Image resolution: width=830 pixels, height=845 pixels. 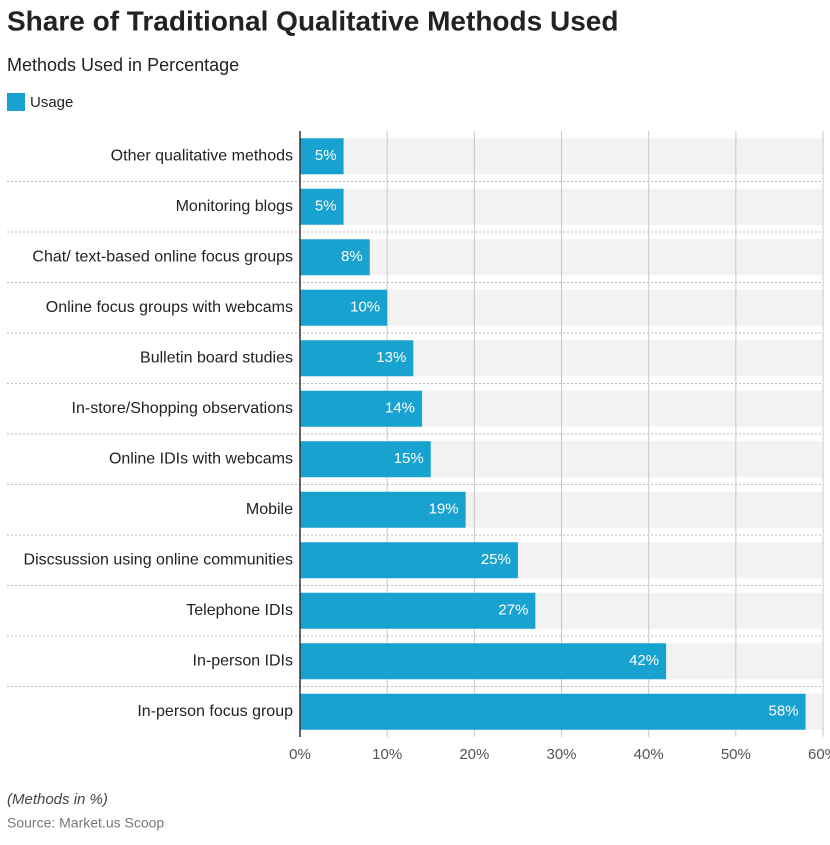 I want to click on value-label: 14%, so click(x=400, y=408).